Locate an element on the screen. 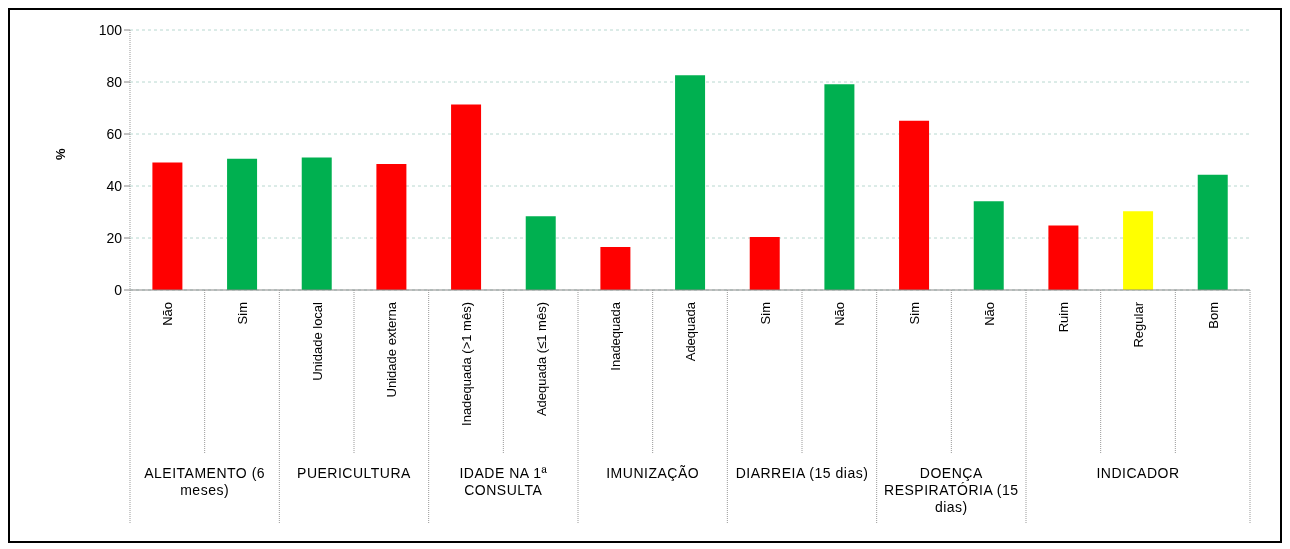 This screenshot has height=549, width=1290. y-tick-label: 100 is located at coordinates (110, 29).